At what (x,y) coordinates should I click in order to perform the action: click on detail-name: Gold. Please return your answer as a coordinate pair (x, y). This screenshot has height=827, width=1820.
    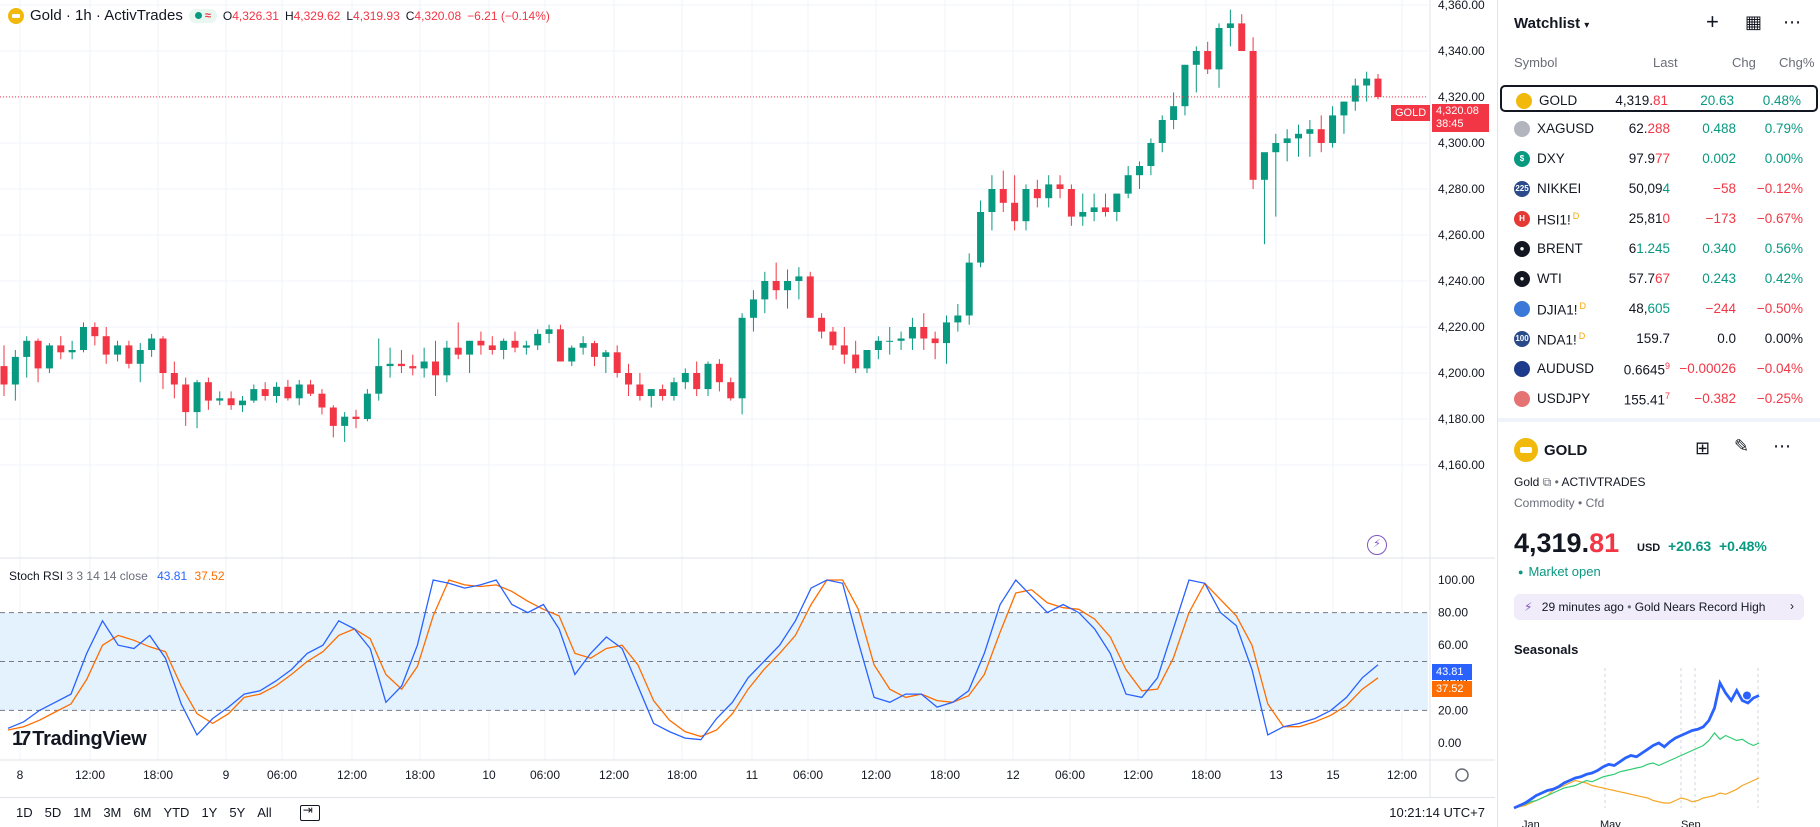
    Looking at the image, I should click on (1527, 482).